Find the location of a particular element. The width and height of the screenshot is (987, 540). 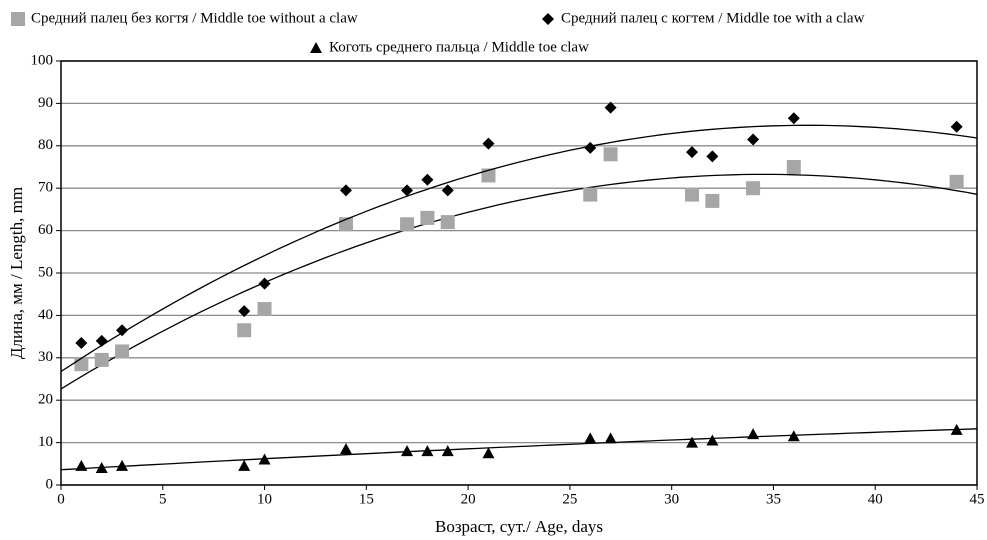

y-tick-label: 20 is located at coordinates (45, 400).